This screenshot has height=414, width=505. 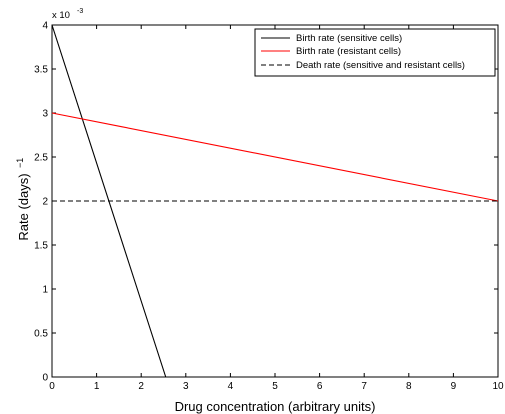 I want to click on y-tick-label: 1.5, so click(x=41, y=246).